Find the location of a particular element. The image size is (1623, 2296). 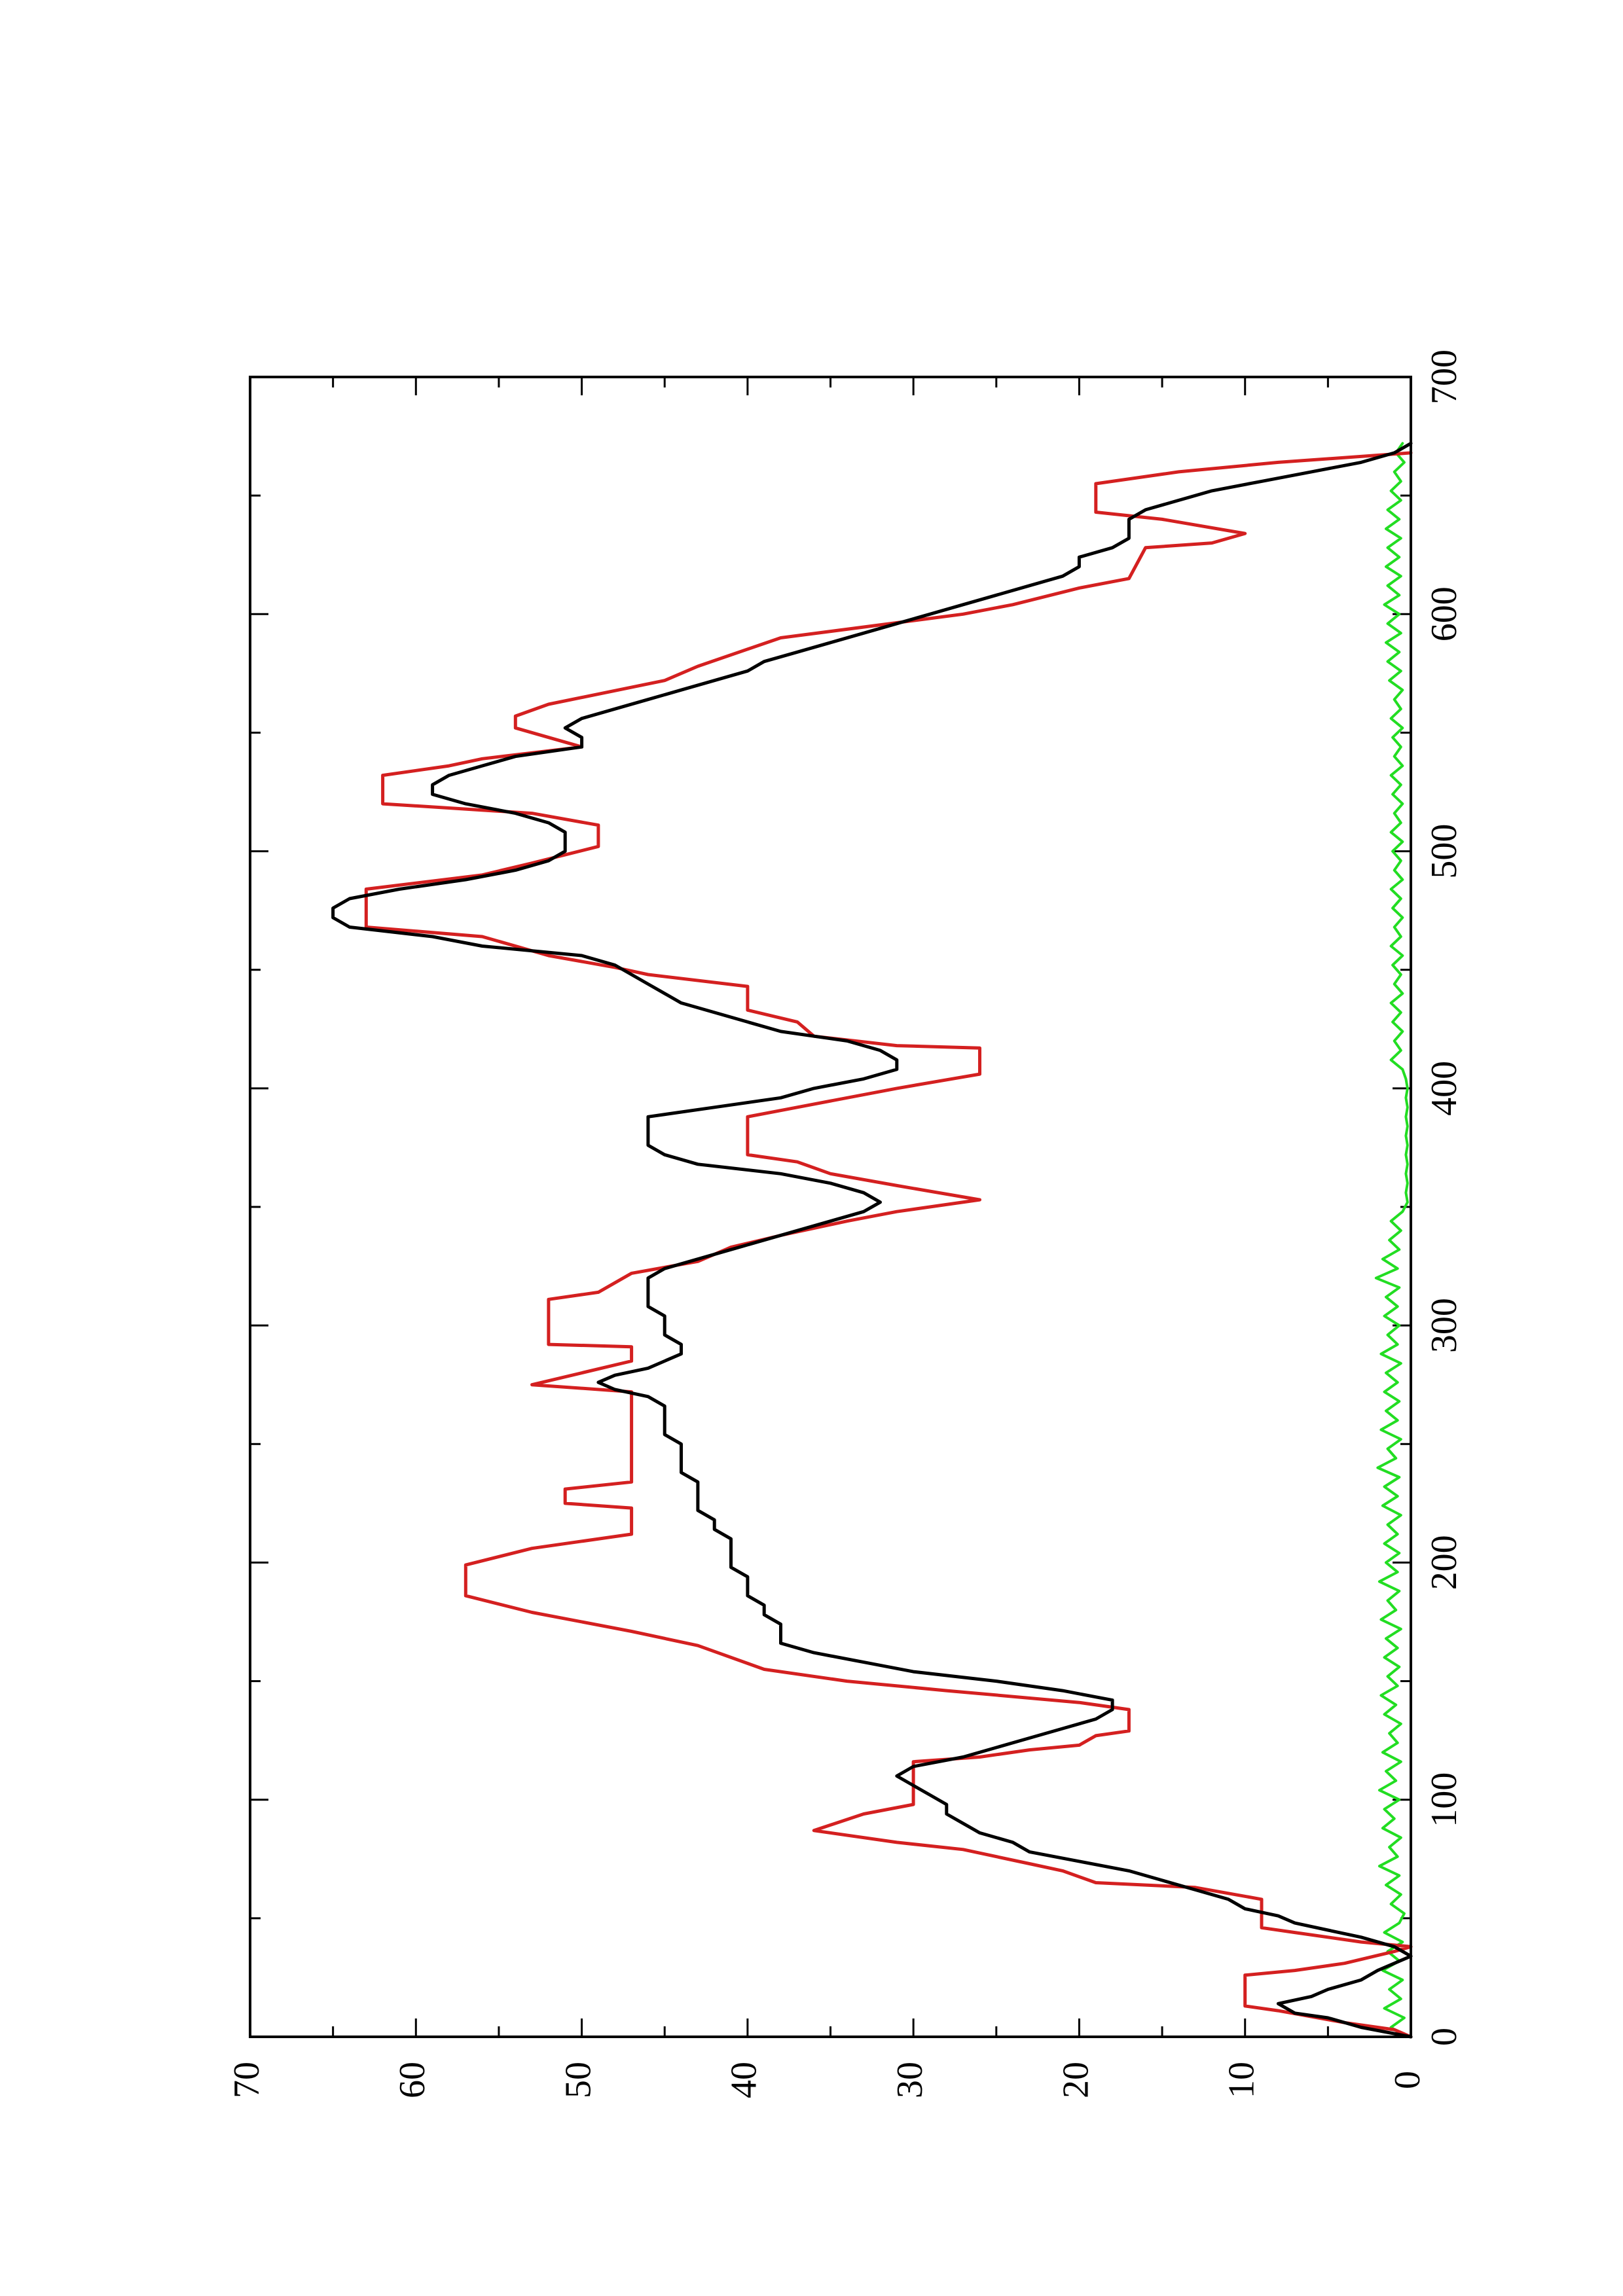

x-tick-label: 400 is located at coordinates (1444, 1088).